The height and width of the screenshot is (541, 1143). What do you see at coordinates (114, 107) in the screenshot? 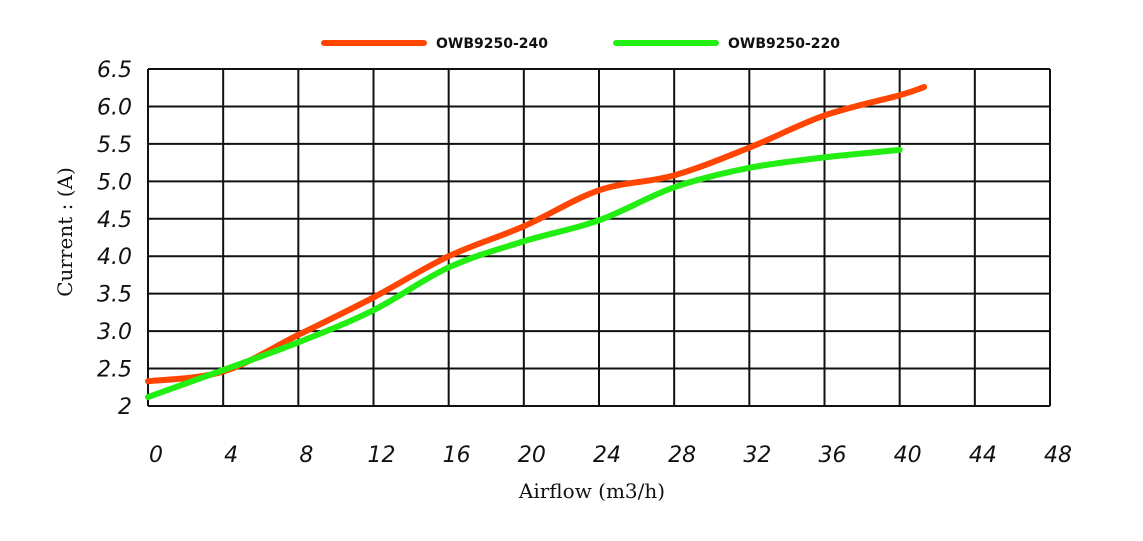
I see `y-tick-label: 6.0` at bounding box center [114, 107].